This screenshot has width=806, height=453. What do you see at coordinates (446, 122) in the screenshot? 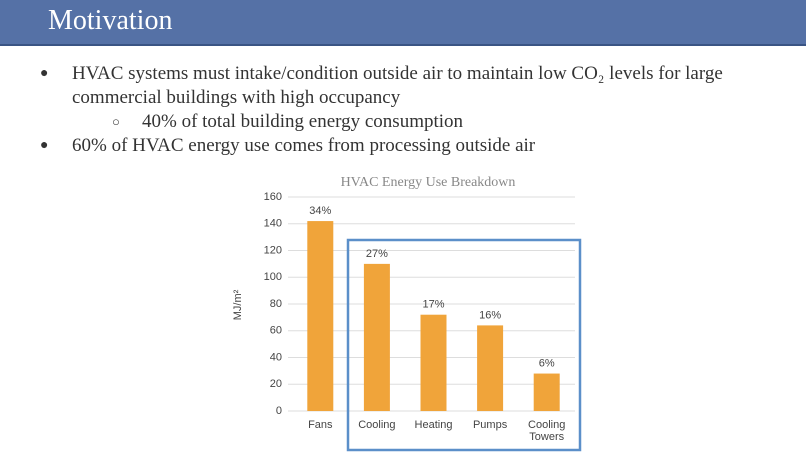
I see `sub-bullet: 40% of total building energy consumption` at bounding box center [446, 122].